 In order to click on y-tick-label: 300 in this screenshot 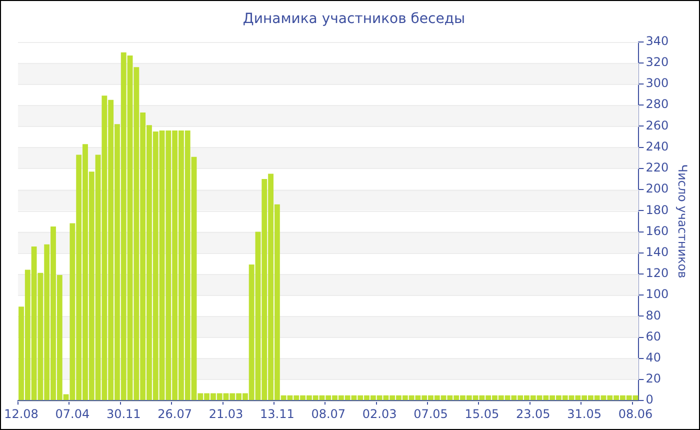, I will do `click(657, 83)`.